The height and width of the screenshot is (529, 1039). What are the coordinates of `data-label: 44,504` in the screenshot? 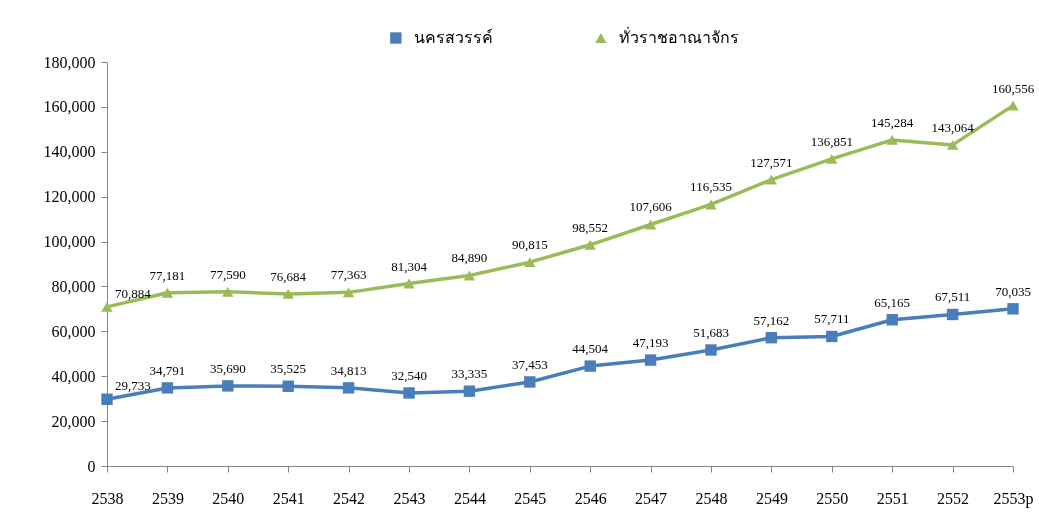 It's located at (590, 349).